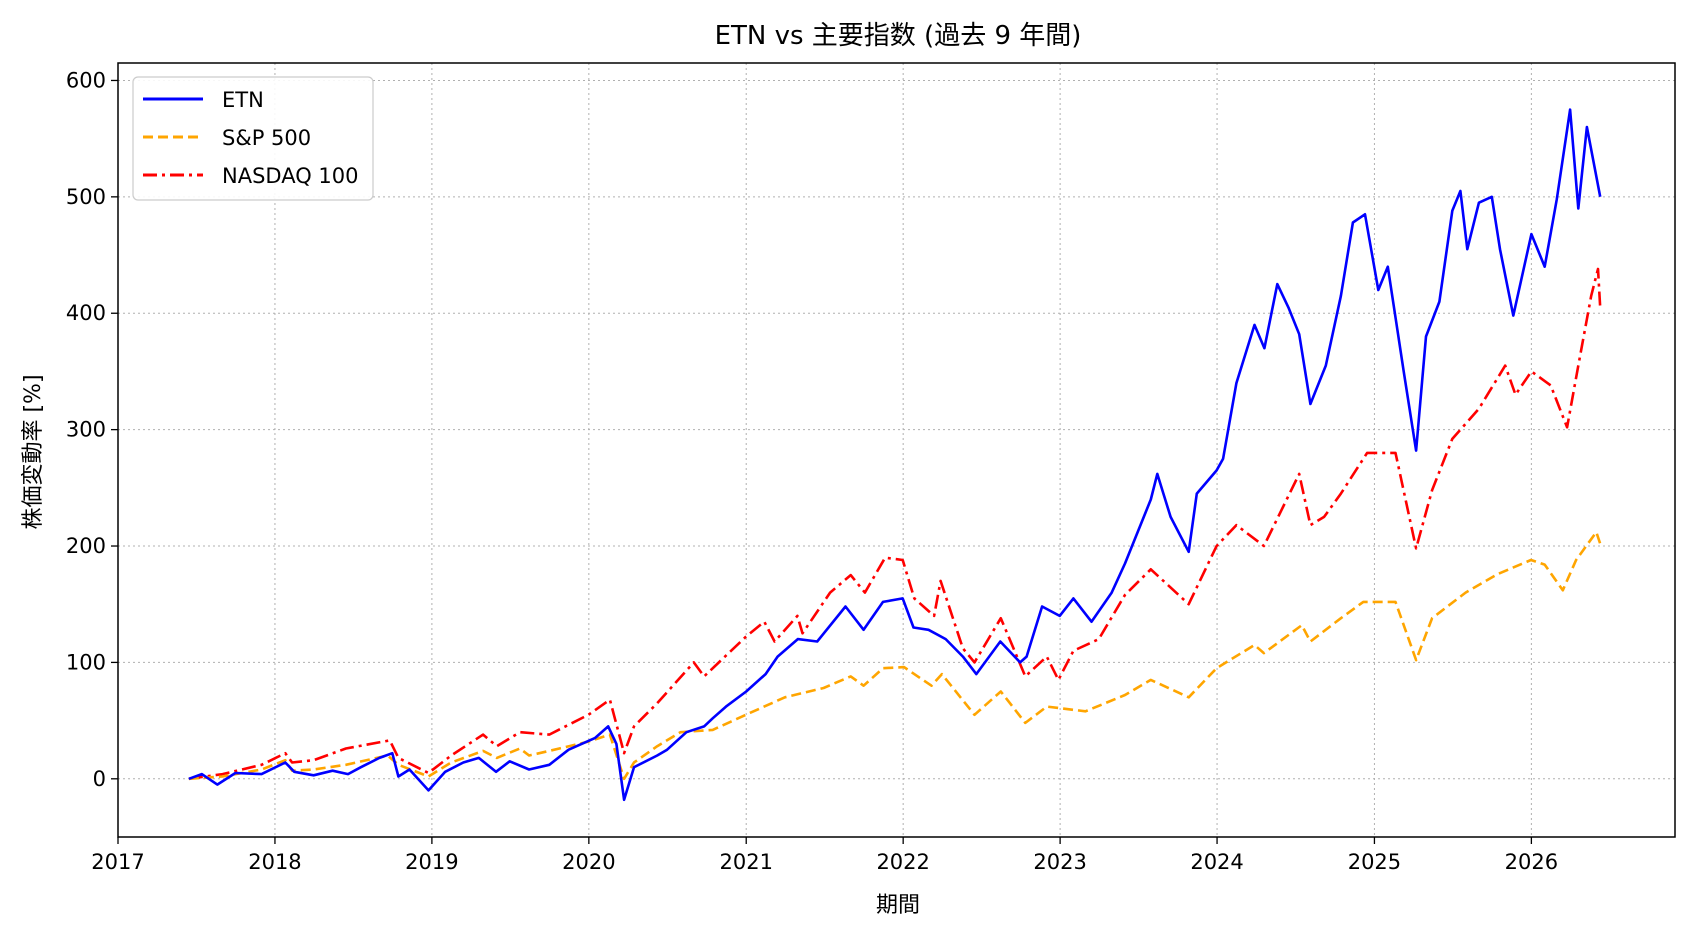 This screenshot has width=1688, height=932. Describe the element at coordinates (431, 862) in the screenshot. I see `x-tick-label: 2019` at that location.